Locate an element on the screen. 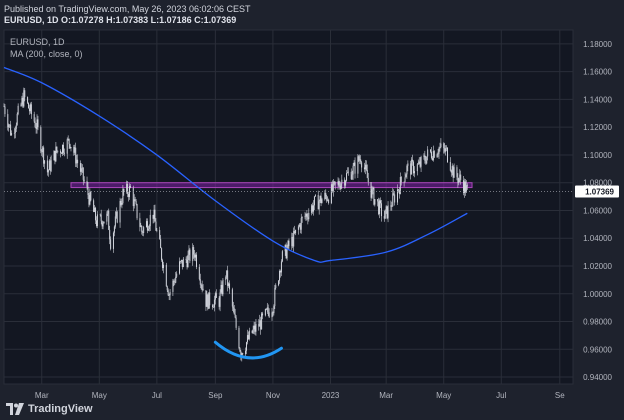 The width and height of the screenshot is (624, 420). x-tick-label: Sep is located at coordinates (215, 395).